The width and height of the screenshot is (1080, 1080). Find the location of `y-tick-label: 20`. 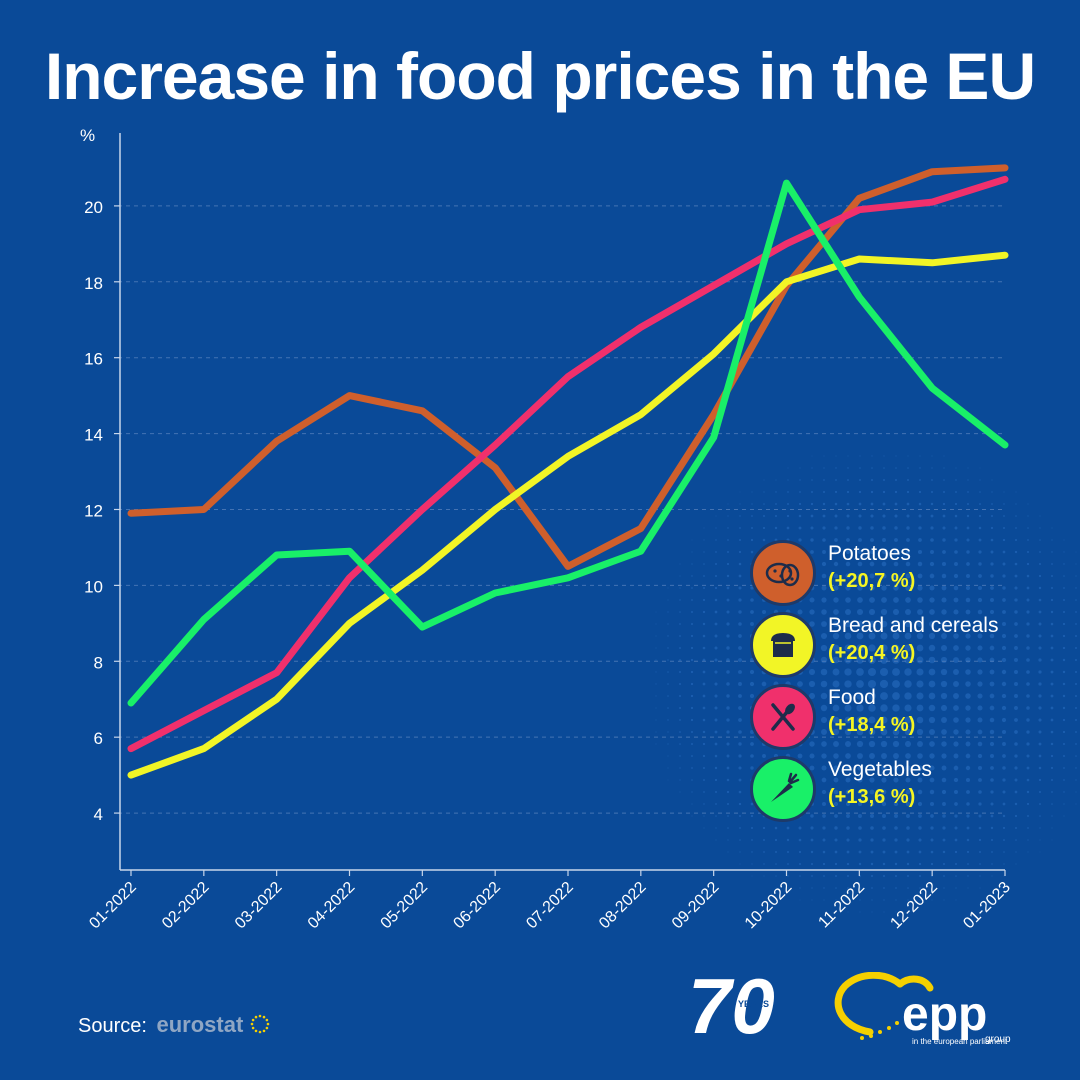

y-tick-label: 20 is located at coordinates (93, 207).